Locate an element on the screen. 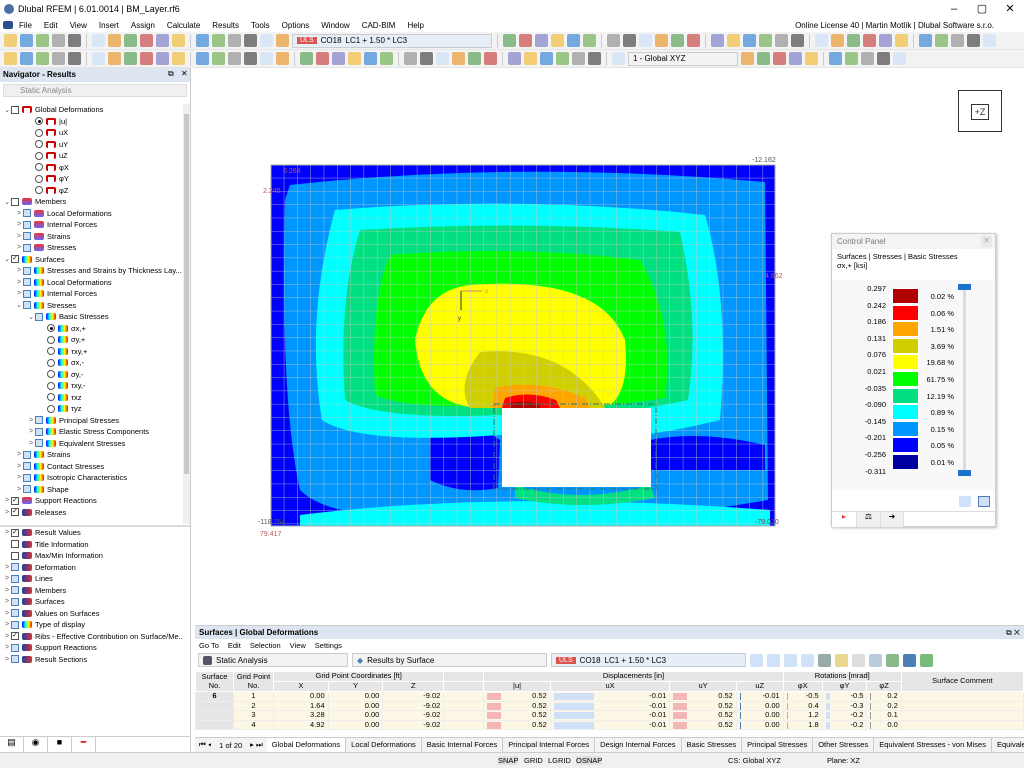 The width and height of the screenshot is (1024, 768). table-panel-controls: ⧉ ✕ is located at coordinates (1012, 632).